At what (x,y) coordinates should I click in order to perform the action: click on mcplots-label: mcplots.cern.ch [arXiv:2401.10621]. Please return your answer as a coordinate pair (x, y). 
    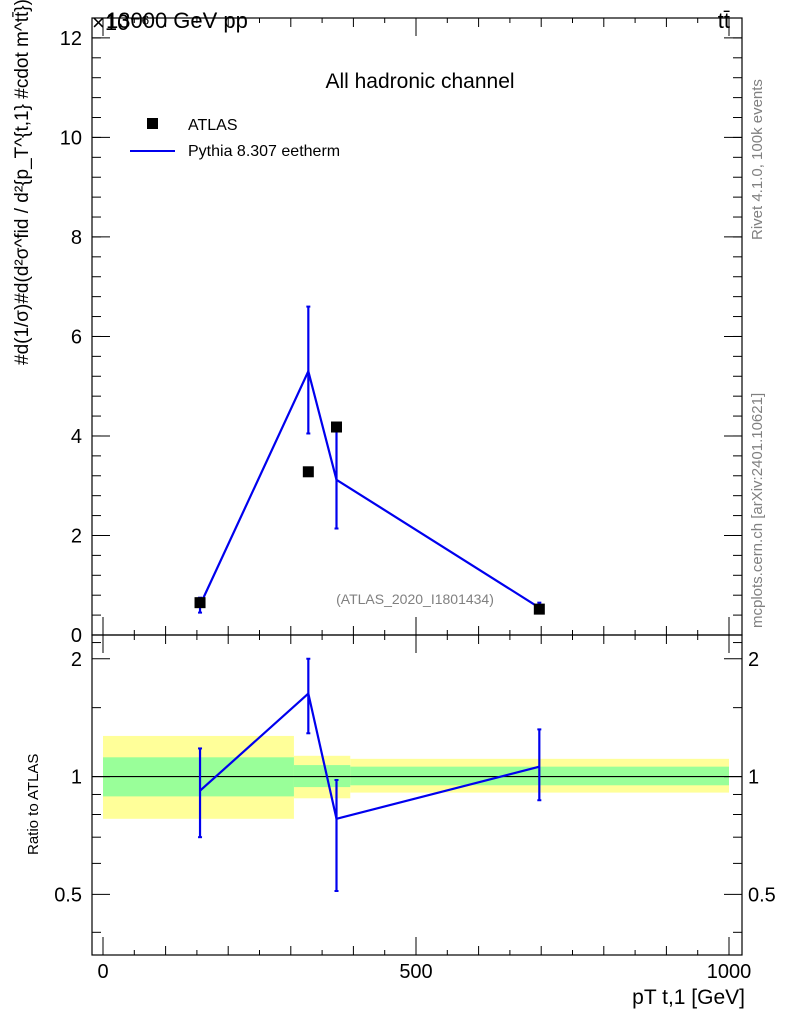
    Looking at the image, I should click on (757, 510).